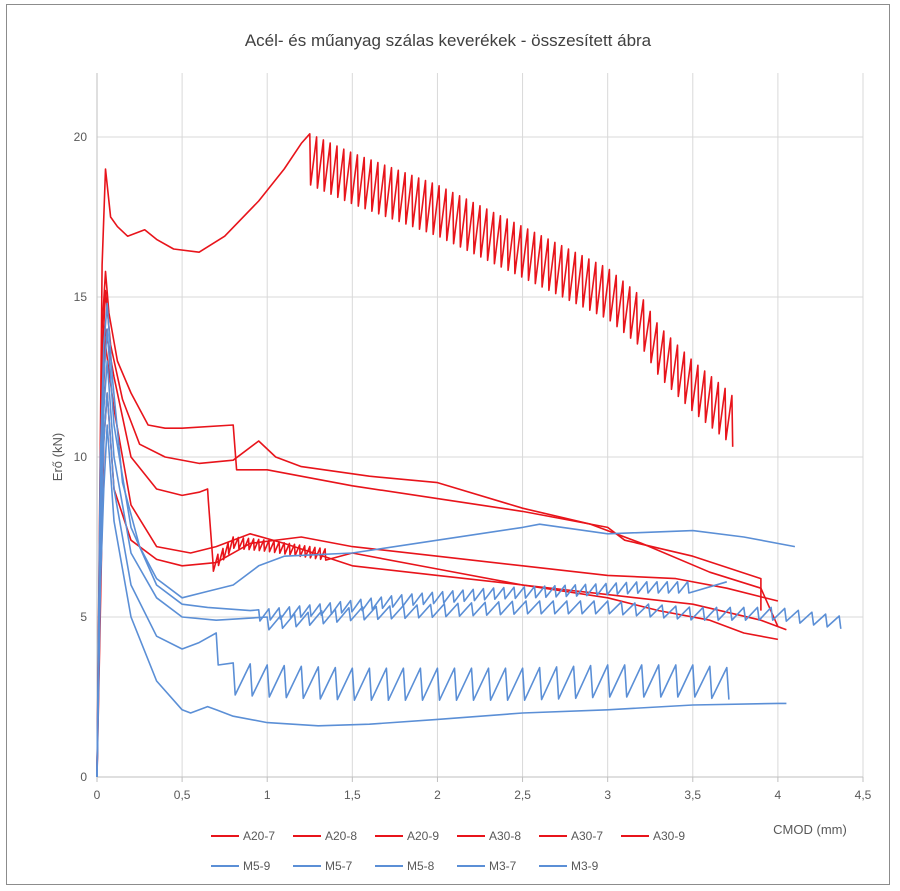 The image size is (900, 891). I want to click on y-tick-label: 15, so click(81, 297).